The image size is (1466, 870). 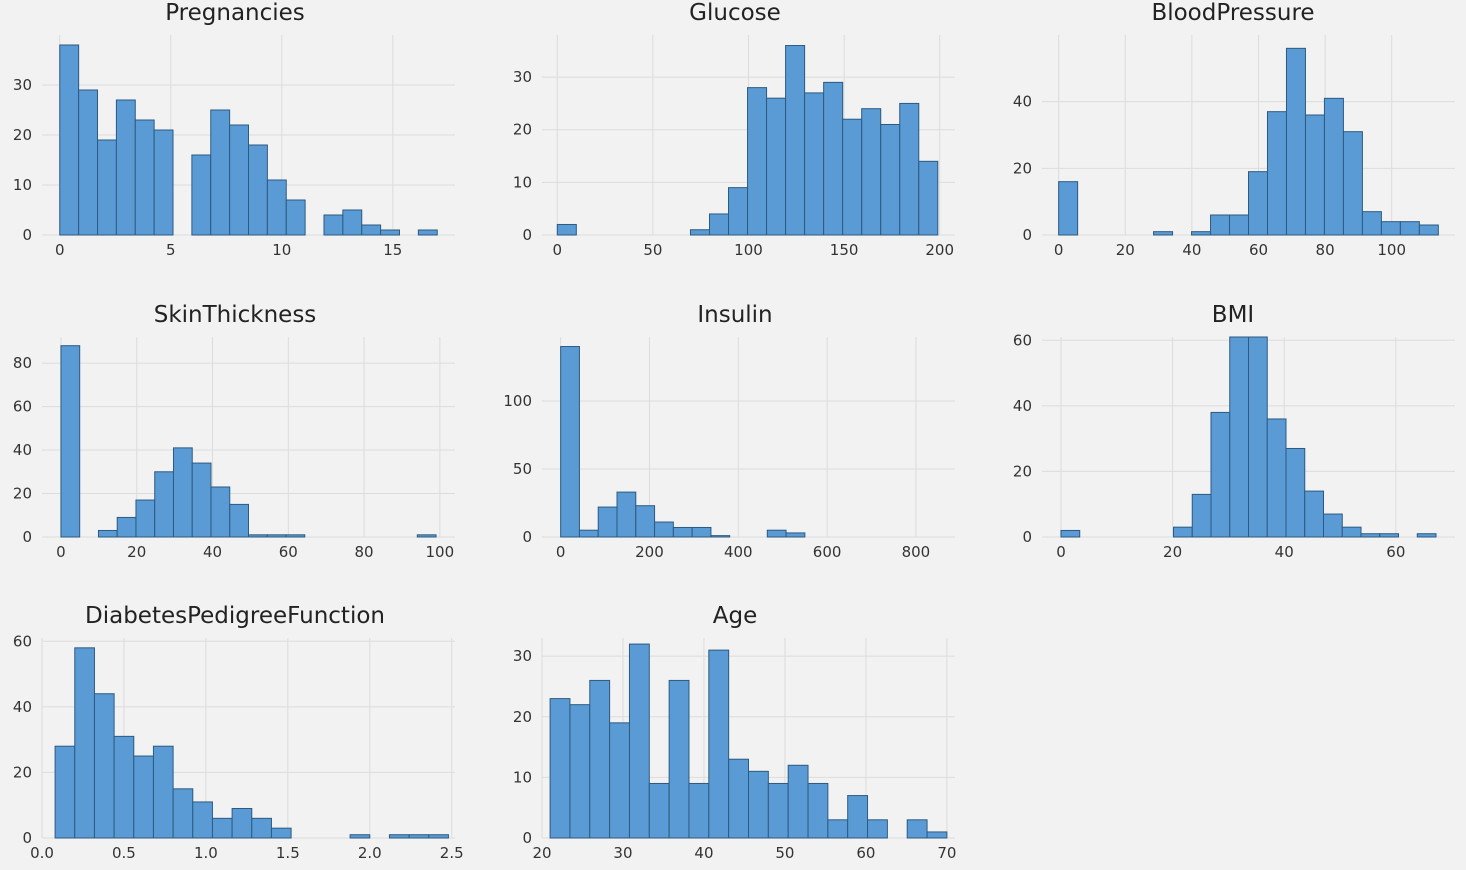 I want to click on x-tick-label: 80, so click(x=364, y=552).